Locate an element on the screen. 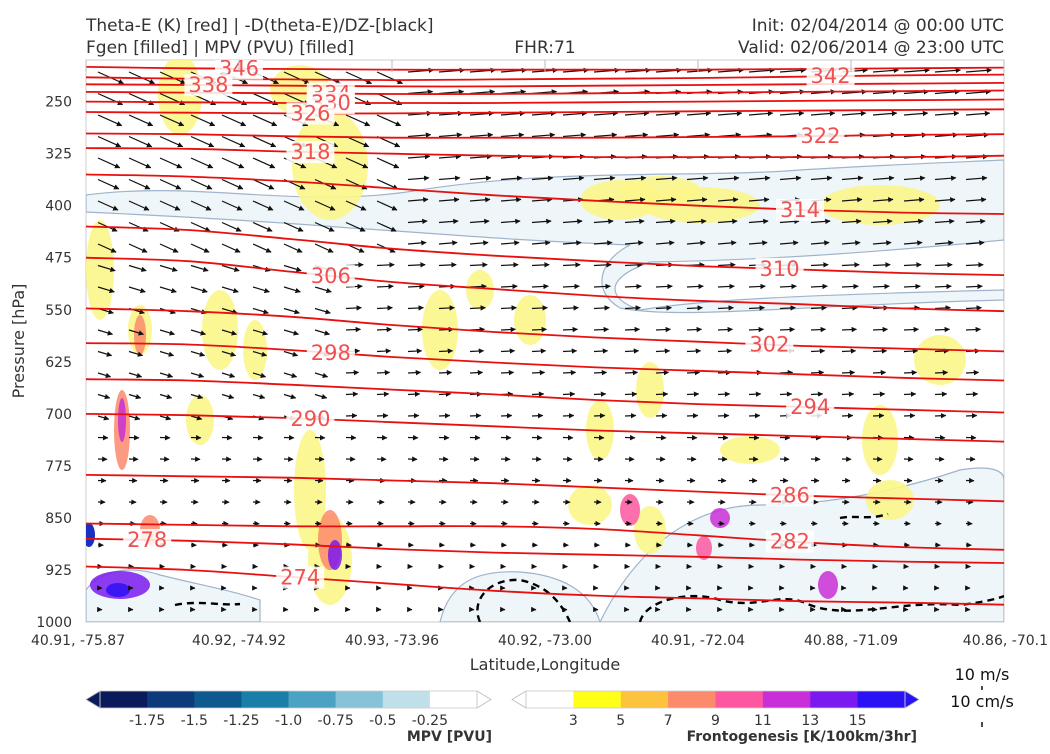  y-tick-550: 550 is located at coordinates (58, 311).